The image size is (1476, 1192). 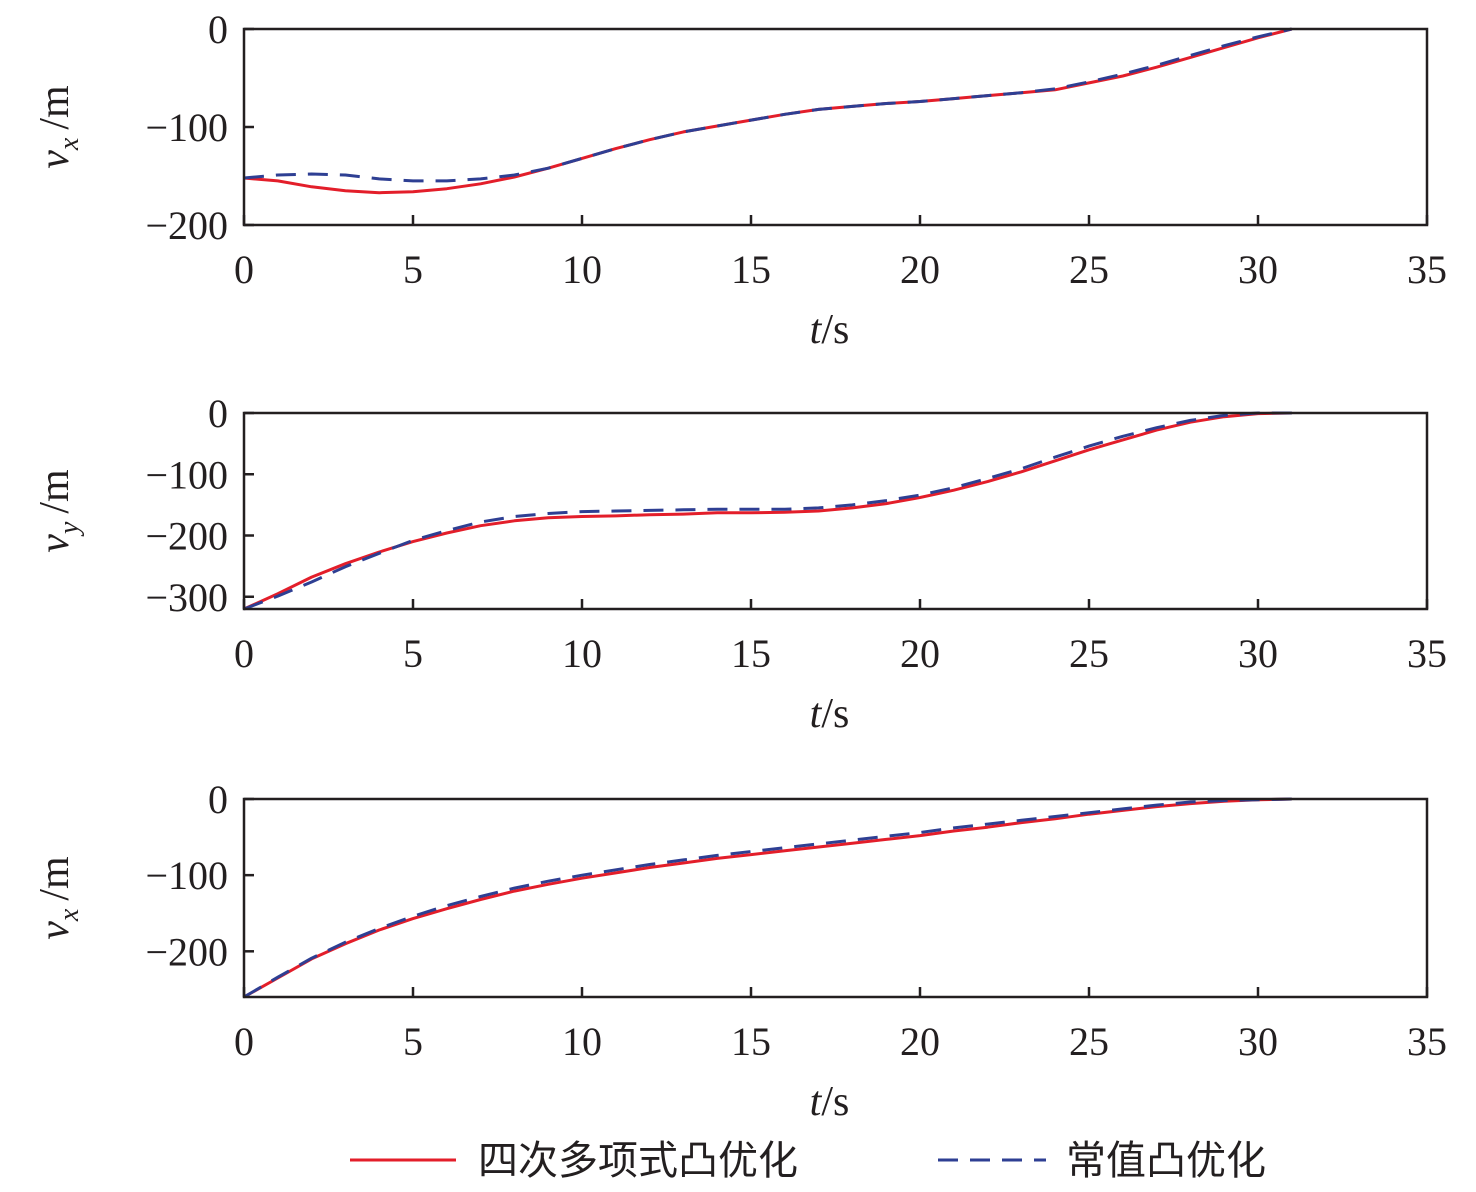 What do you see at coordinates (58, 511) in the screenshot?
I see `y-axis-label: vy/m` at bounding box center [58, 511].